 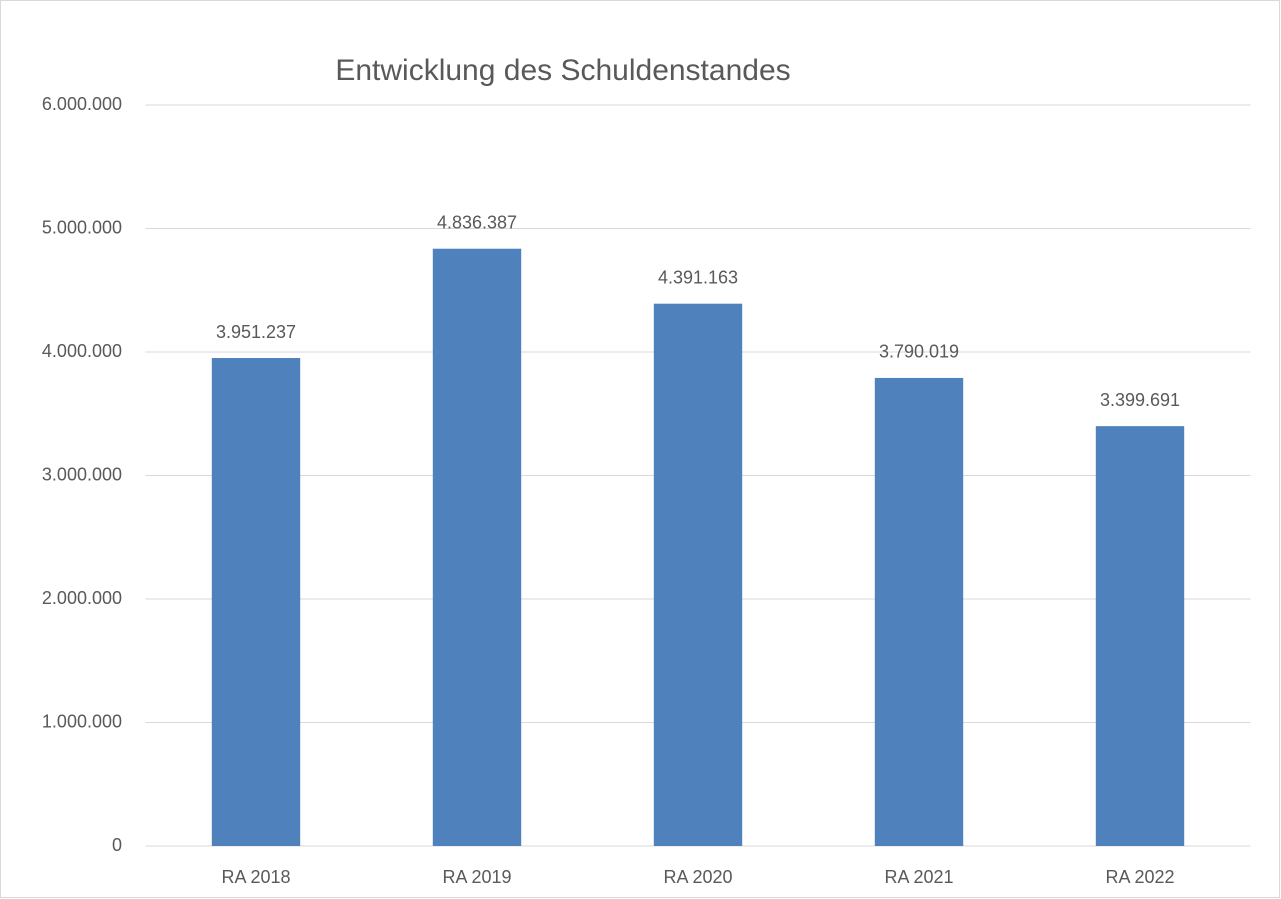 I want to click on value-label: 3.790.019, so click(x=919, y=352).